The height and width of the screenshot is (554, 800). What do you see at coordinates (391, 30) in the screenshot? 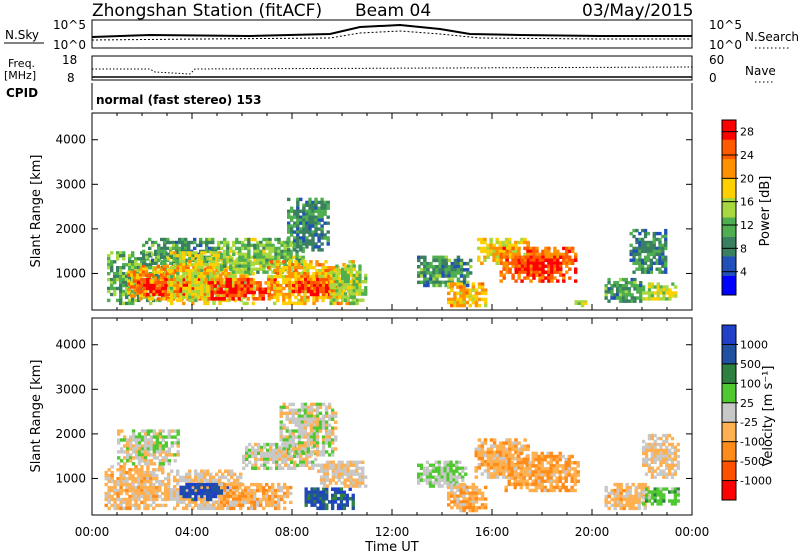
I see `noise-sky-line` at bounding box center [391, 30].